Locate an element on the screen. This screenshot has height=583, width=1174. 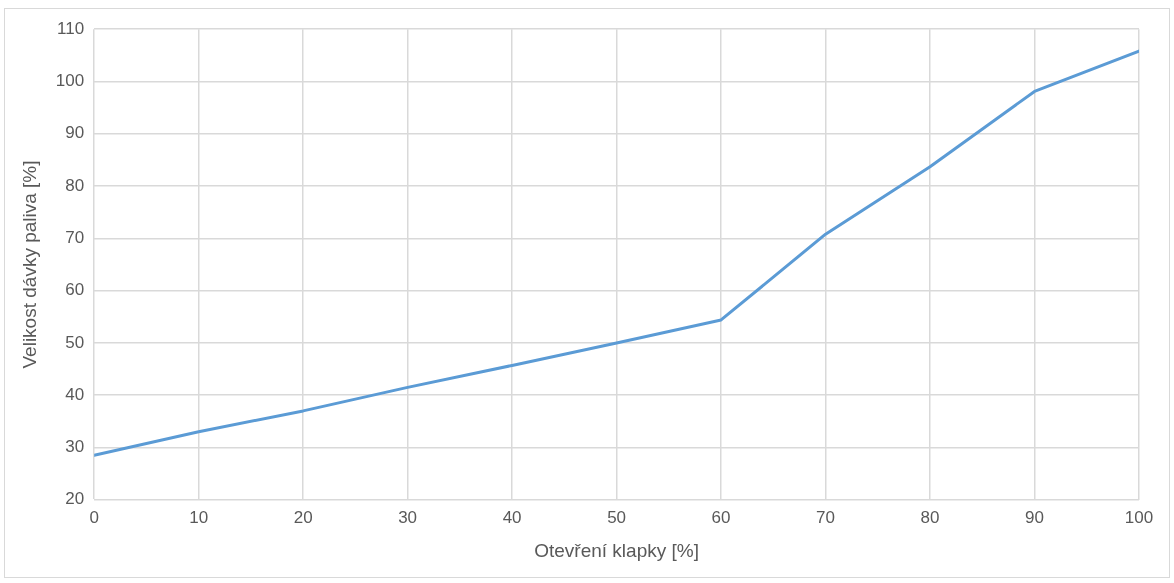
y-tick-label: 60 is located at coordinates (75, 290).